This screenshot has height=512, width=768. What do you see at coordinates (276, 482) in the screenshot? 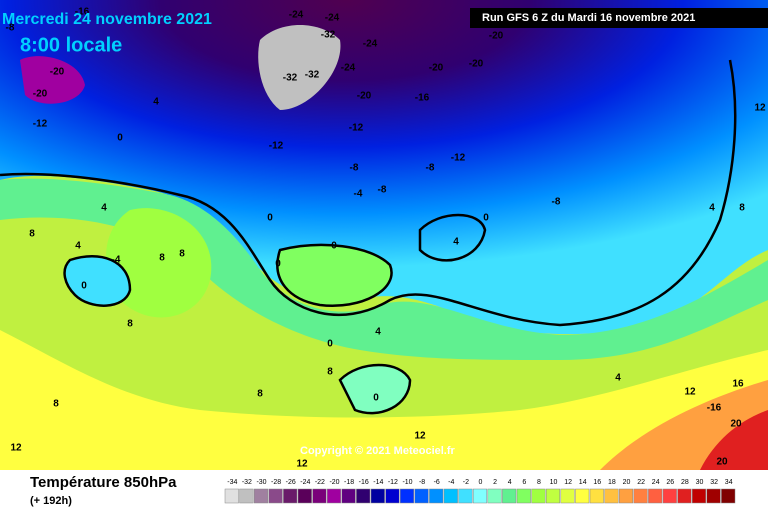
I see `scale-label: -28` at bounding box center [276, 482].